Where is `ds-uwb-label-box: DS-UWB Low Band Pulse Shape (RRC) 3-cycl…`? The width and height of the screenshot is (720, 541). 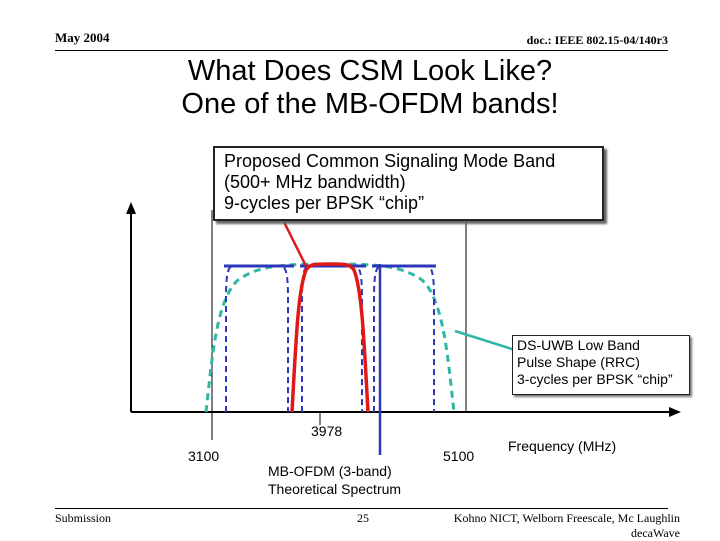
ds-uwb-label-box: DS-UWB Low Band Pulse Shape (RRC) 3-cycl… is located at coordinates (601, 365).